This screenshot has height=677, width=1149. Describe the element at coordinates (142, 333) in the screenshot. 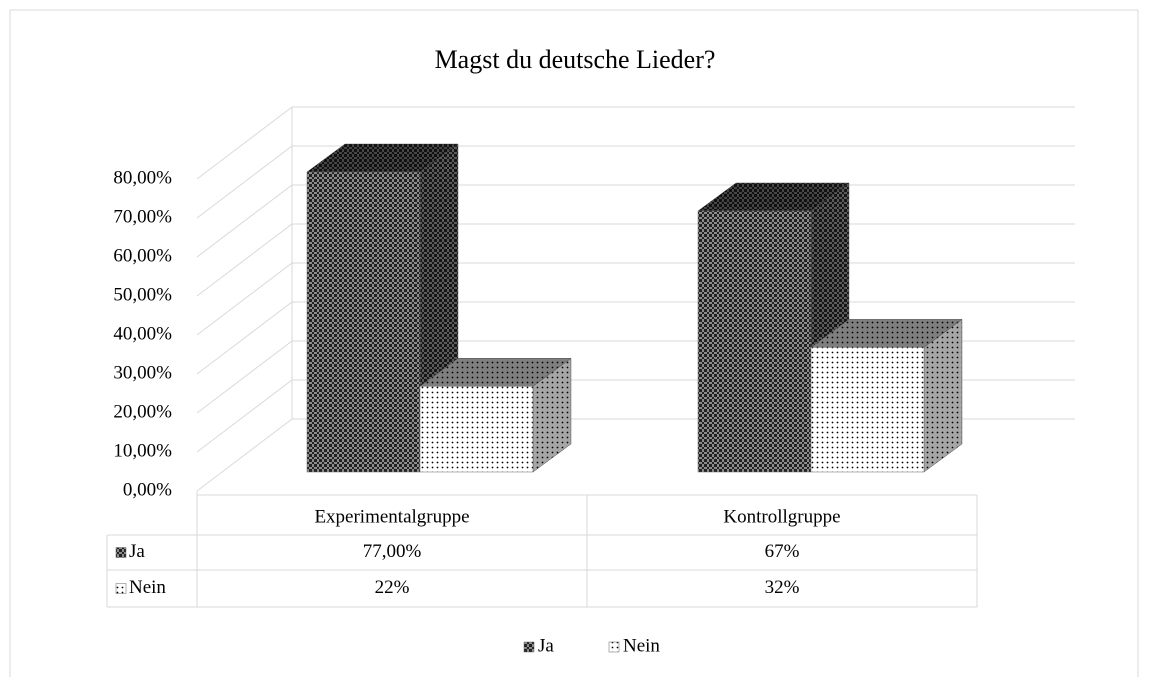

I see `y-tick-label: 40,00%` at that location.